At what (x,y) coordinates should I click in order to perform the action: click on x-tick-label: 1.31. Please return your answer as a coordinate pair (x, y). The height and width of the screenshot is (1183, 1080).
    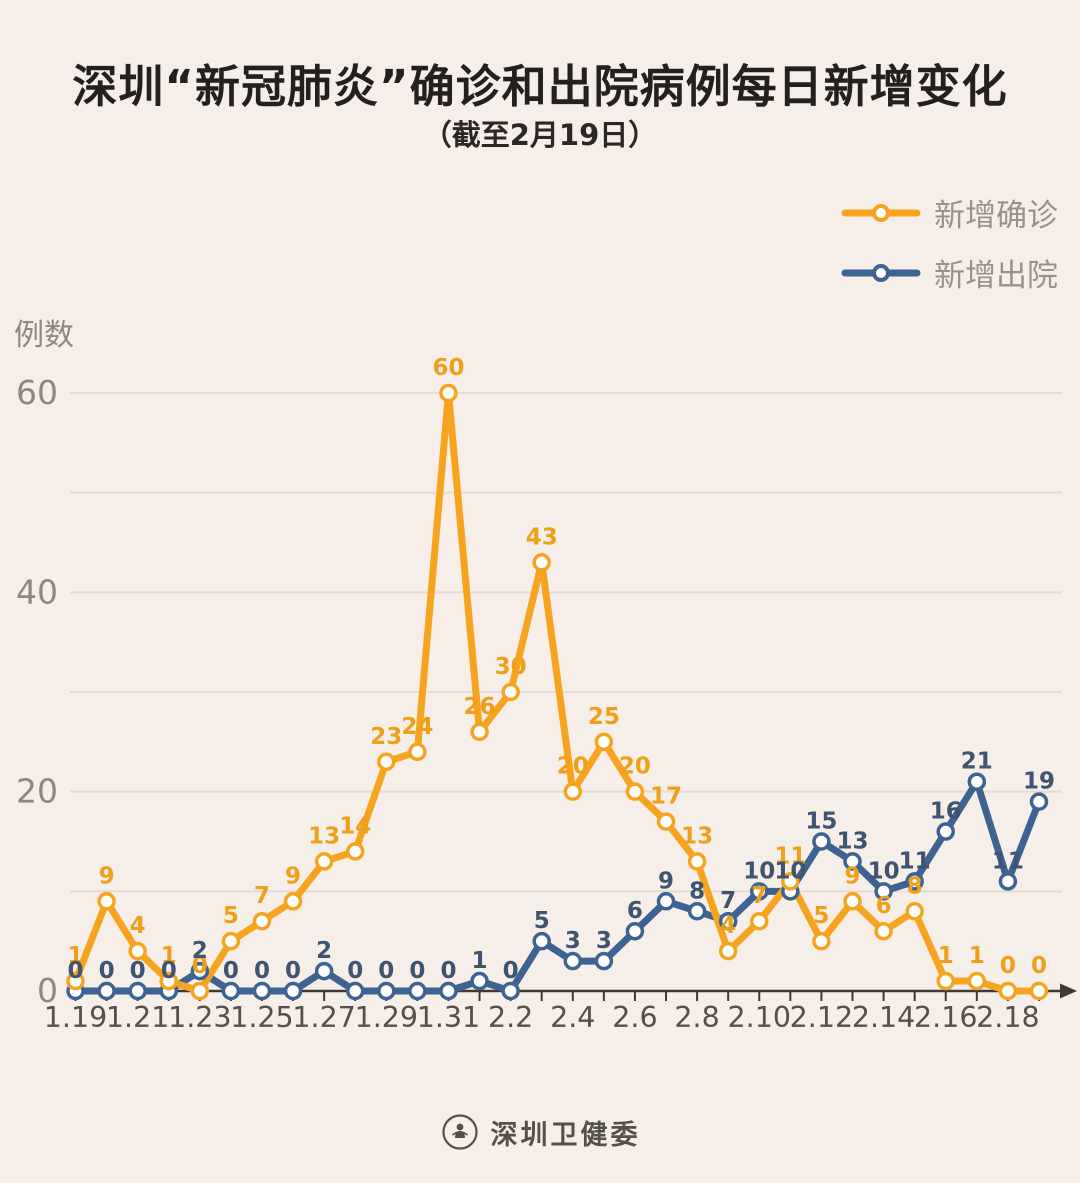
    Looking at the image, I should click on (448, 1017).